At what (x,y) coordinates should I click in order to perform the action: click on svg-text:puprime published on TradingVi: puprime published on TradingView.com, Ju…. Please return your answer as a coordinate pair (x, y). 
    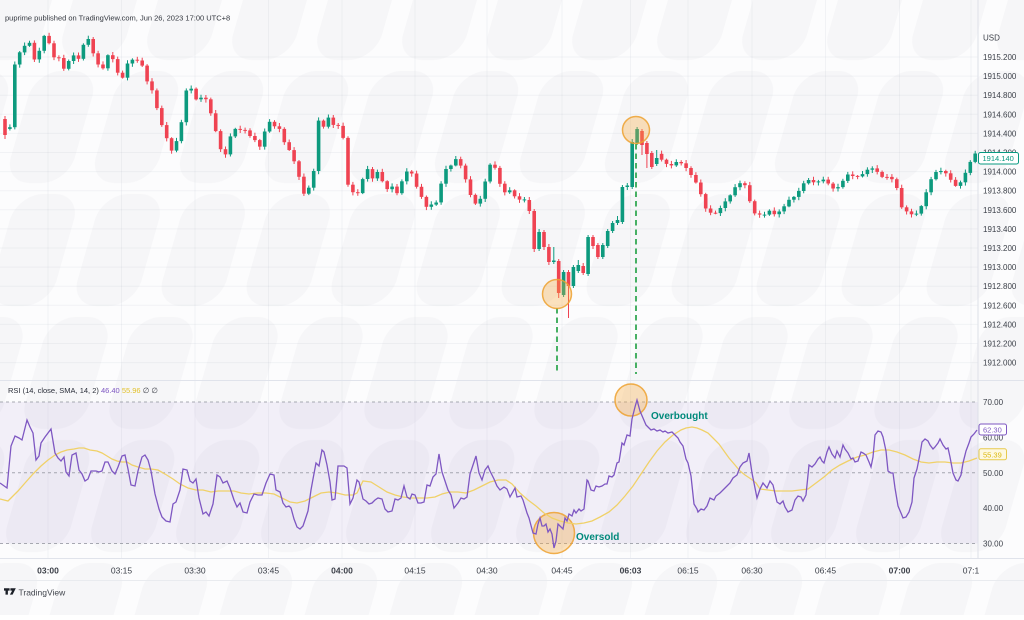
    Looking at the image, I should click on (117, 18).